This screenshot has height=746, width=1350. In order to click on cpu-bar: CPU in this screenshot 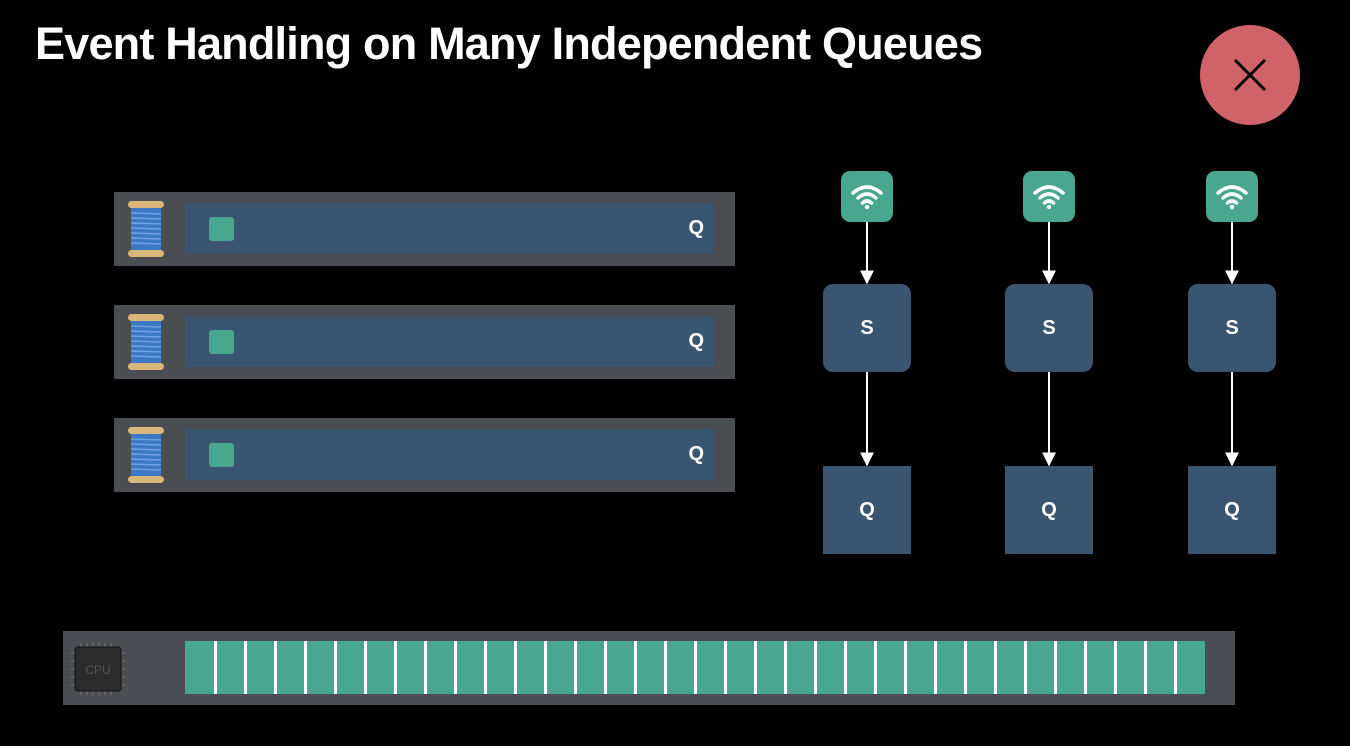, I will do `click(649, 668)`.